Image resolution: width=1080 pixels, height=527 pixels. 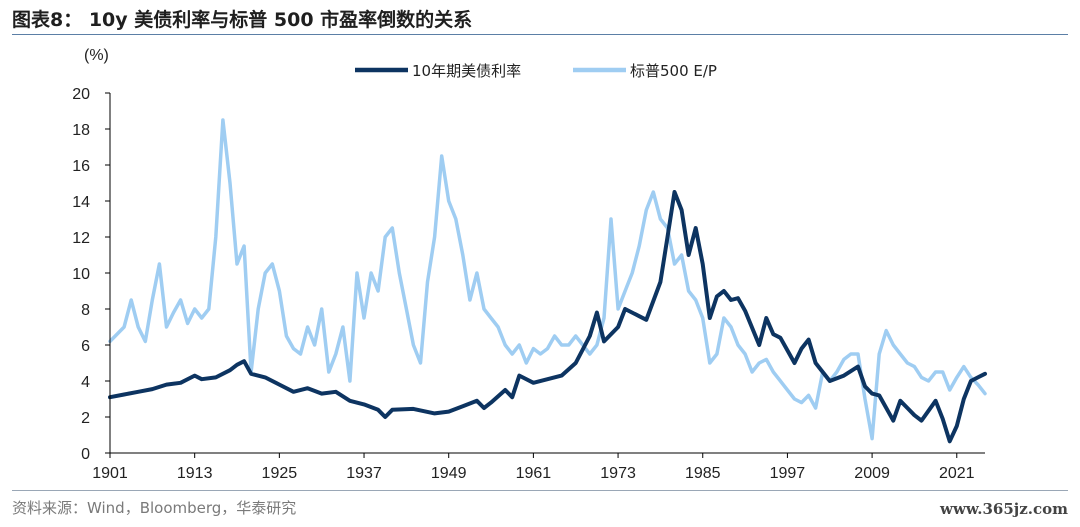 I want to click on x-tick-label-8: 1997, so click(x=788, y=473).